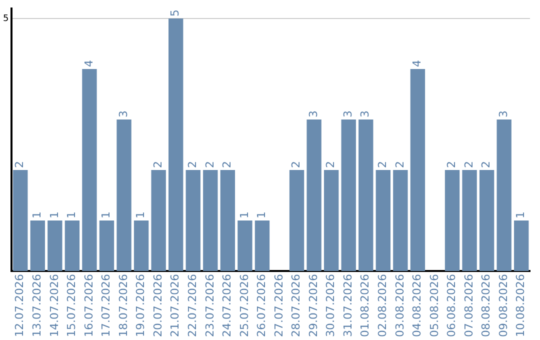  Describe the element at coordinates (157, 306) in the screenshot. I see `x-tick-label: 20.07.2026` at that location.